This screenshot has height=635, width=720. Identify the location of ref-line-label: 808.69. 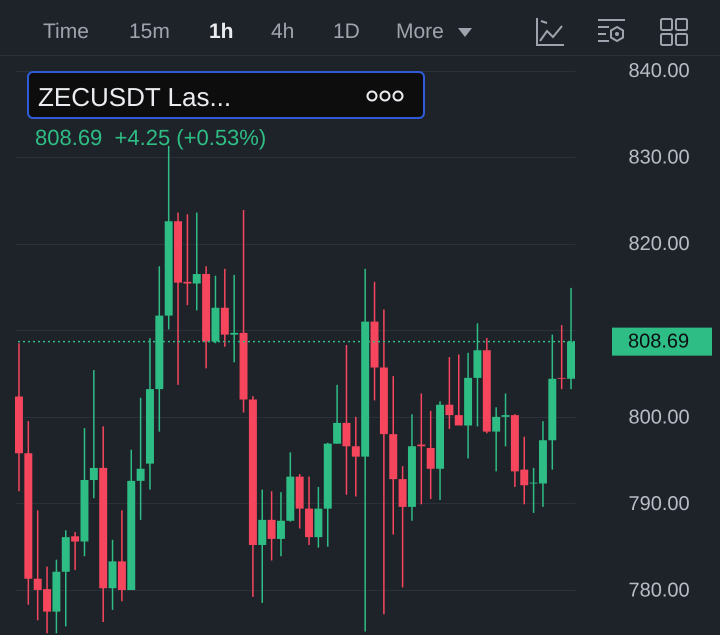
(659, 341).